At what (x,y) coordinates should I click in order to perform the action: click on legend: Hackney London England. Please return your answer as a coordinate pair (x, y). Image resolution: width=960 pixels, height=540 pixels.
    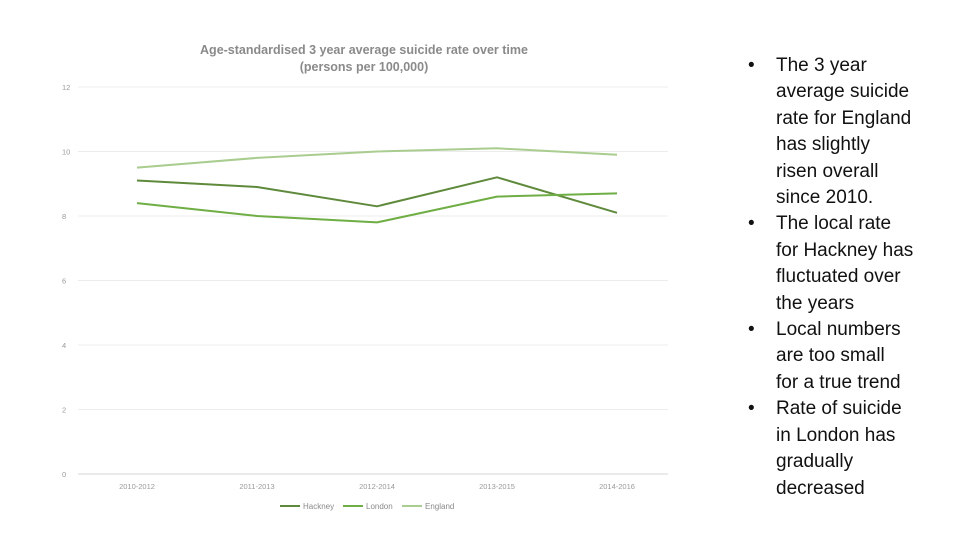
    Looking at the image, I should click on (367, 506).